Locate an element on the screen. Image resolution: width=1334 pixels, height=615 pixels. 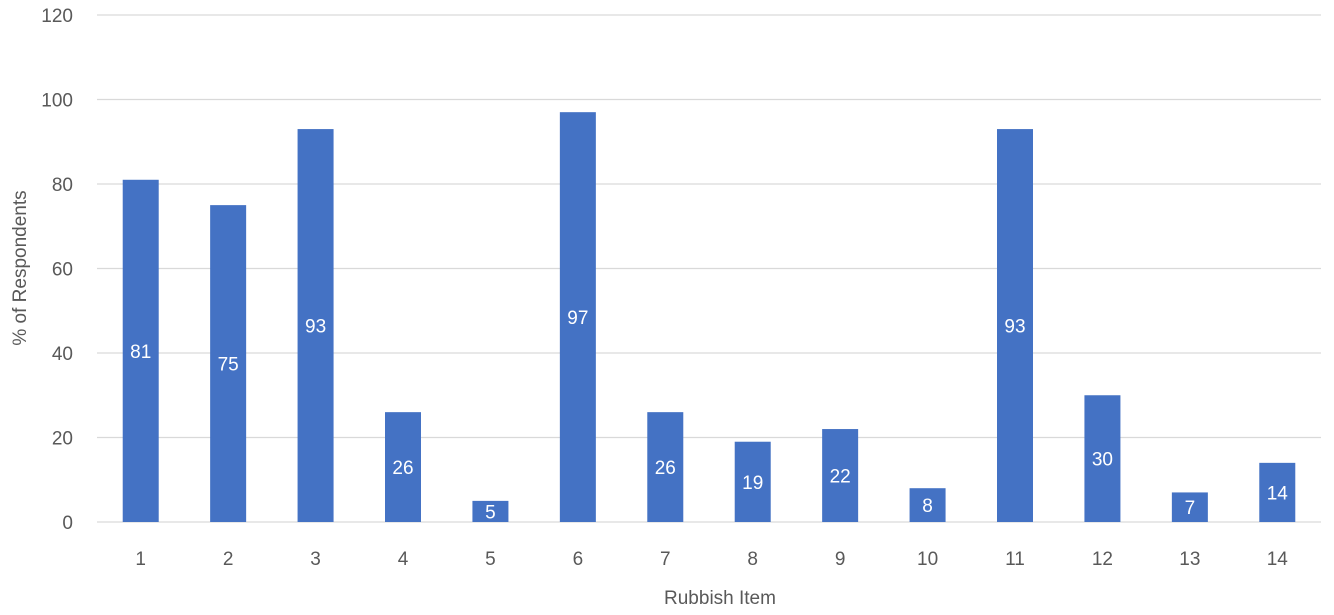
x-tick-label: 6 is located at coordinates (578, 559).